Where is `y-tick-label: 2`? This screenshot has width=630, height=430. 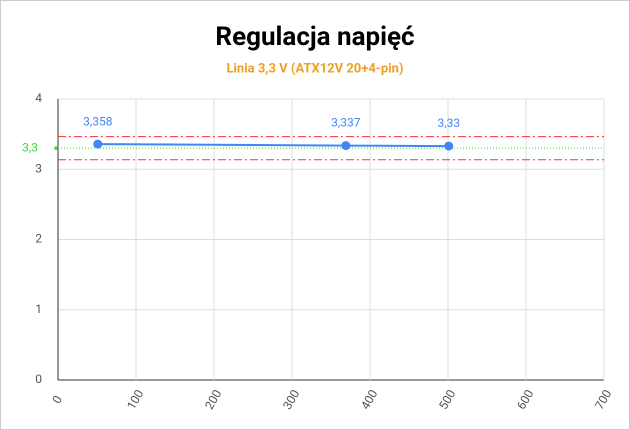 y-tick-label: 2 is located at coordinates (38, 239).